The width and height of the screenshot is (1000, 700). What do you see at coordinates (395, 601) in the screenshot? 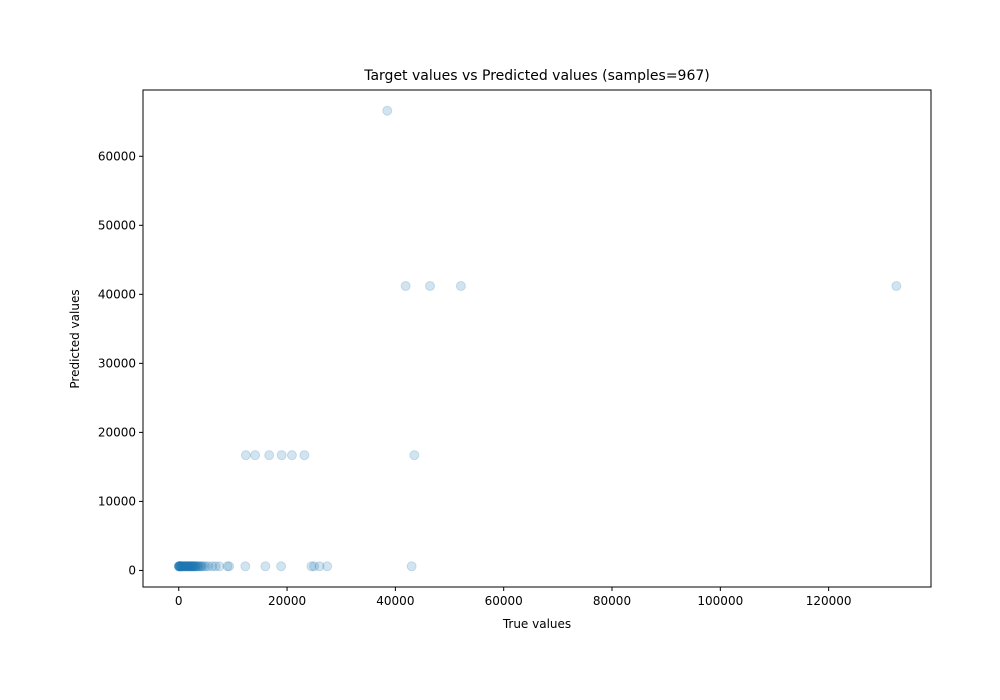
I see `x-tick-label: 40000` at bounding box center [395, 601].